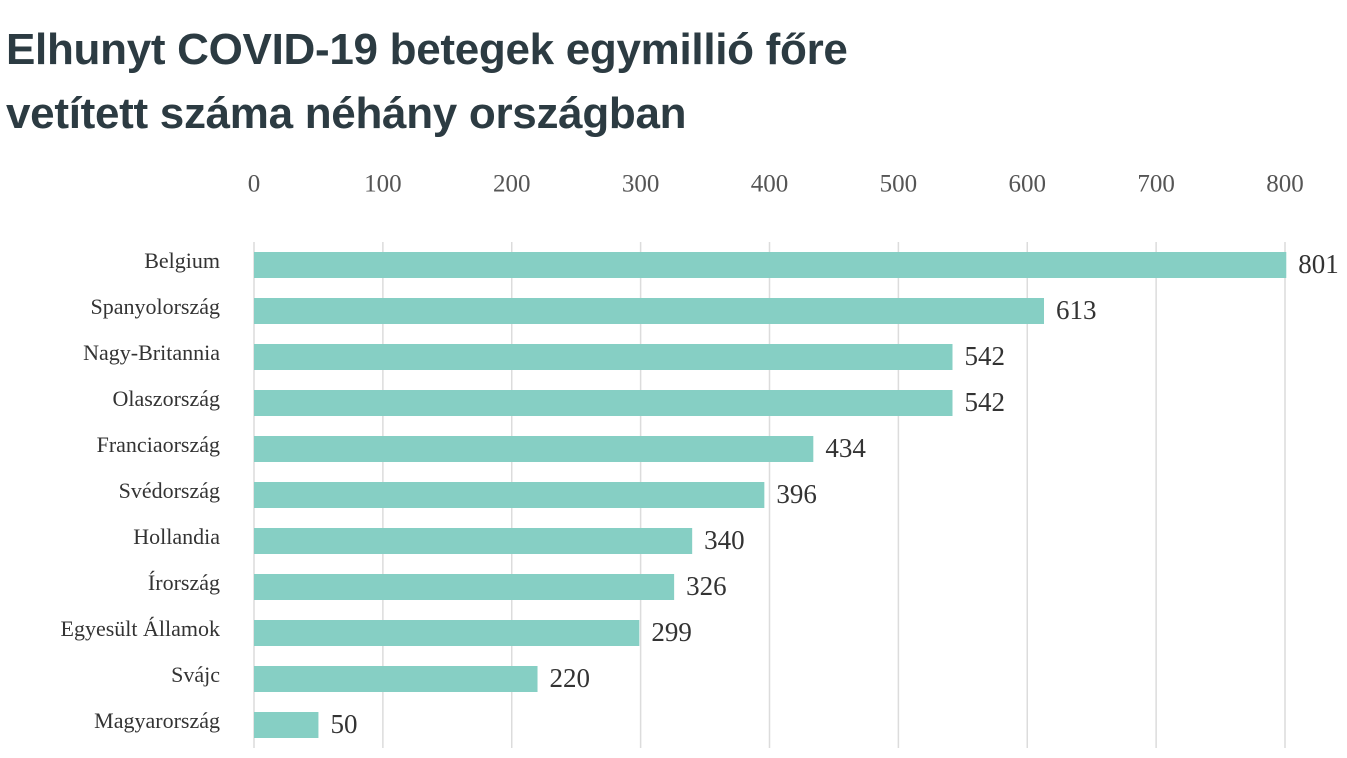  I want to click on value-label: 801, so click(1318, 264).